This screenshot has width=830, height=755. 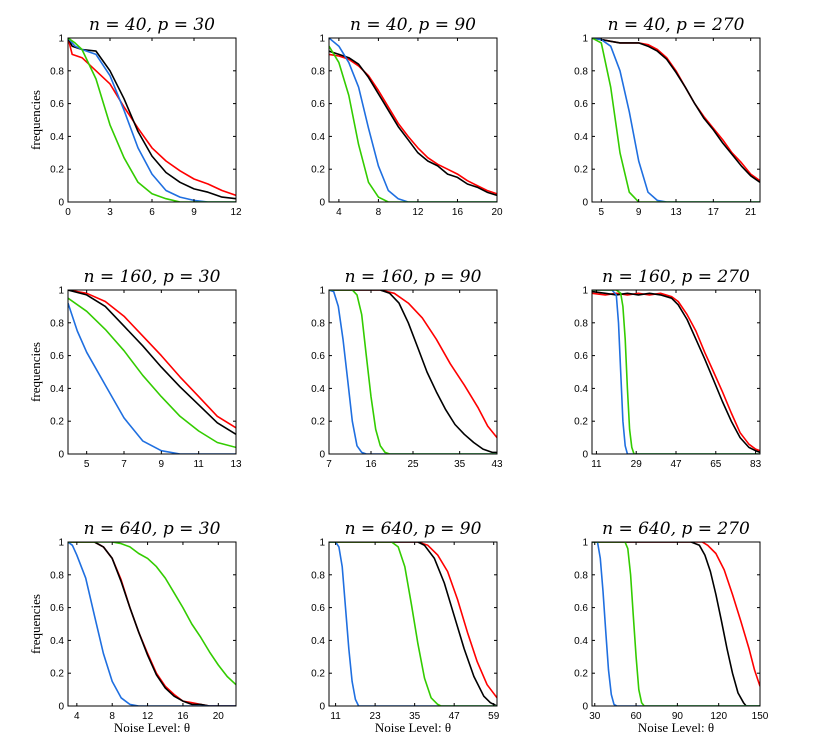 I want to click on x-tick-label: 25, so click(x=413, y=464).